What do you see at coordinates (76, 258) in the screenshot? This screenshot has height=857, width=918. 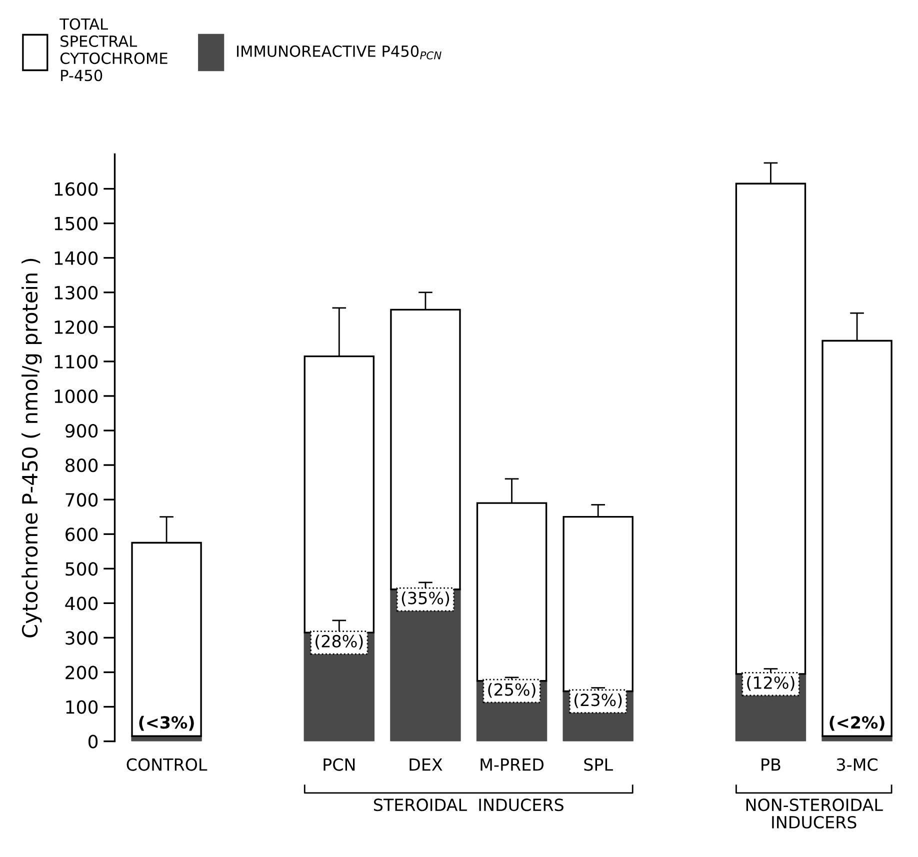 I see `y-tick-label: 1400` at bounding box center [76, 258].